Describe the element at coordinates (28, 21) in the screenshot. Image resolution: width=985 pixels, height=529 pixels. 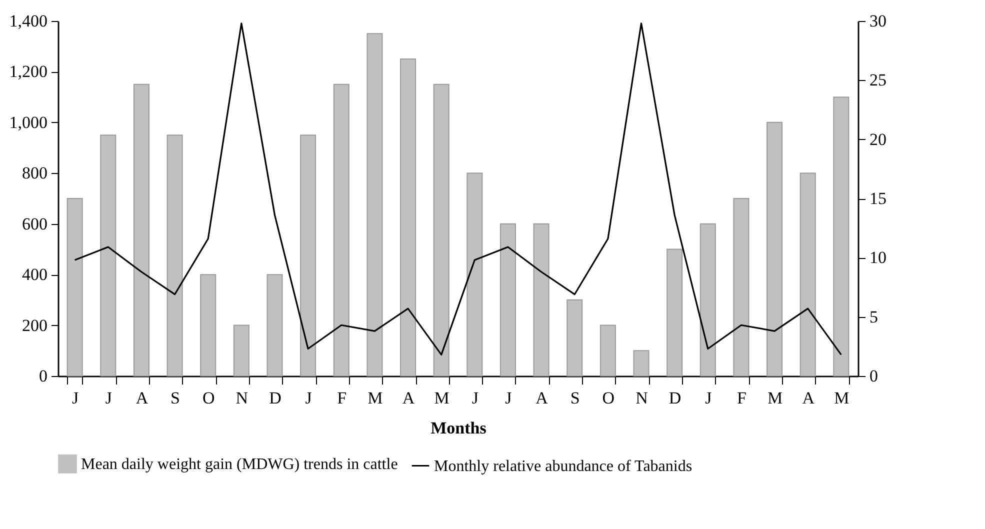
I see `y-tick-label: 1,400` at that location.